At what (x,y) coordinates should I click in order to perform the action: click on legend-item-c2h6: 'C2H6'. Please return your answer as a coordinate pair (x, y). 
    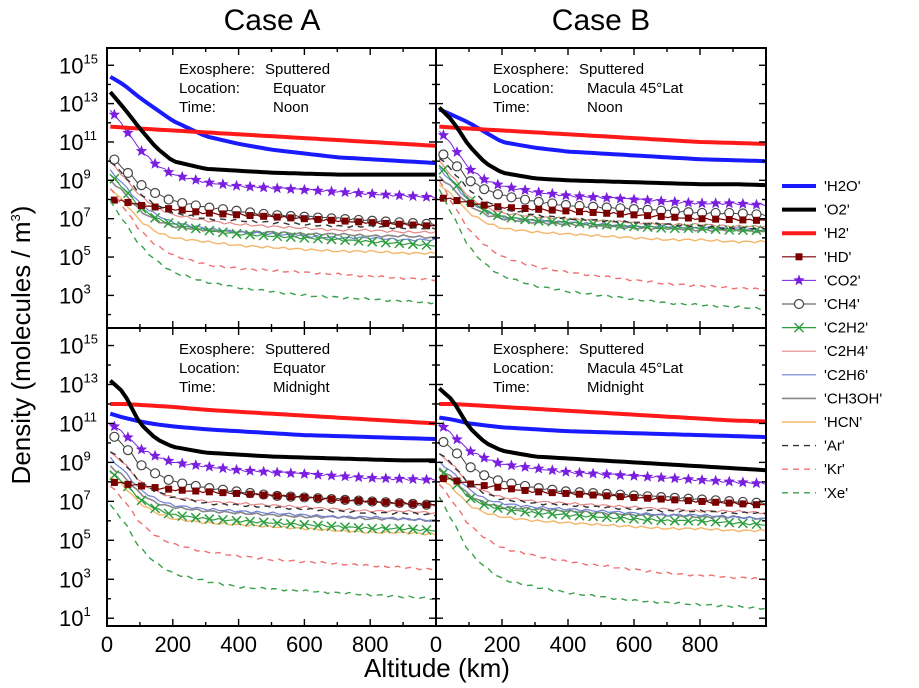
    Looking at the image, I should click on (825, 375).